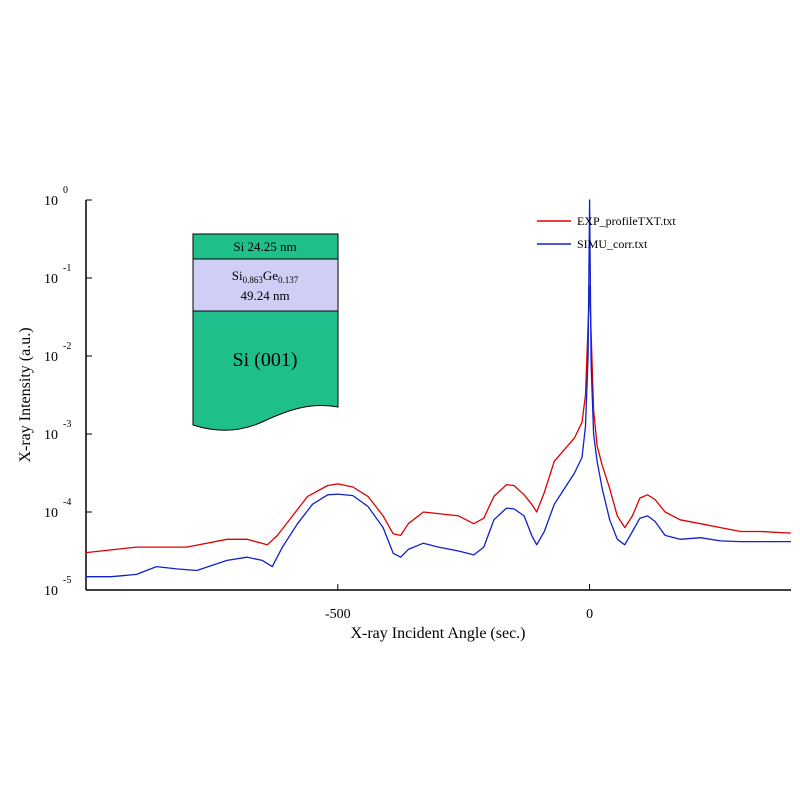  I want to click on substrate-label: Si (001), so click(265, 360).